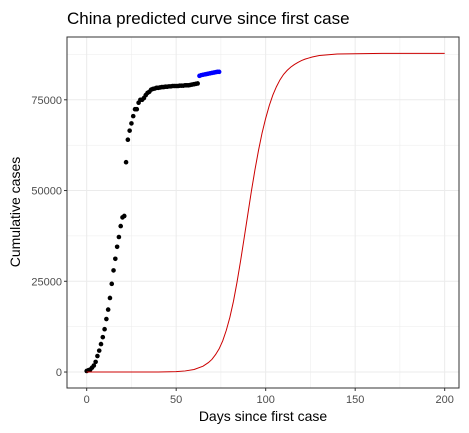  What do you see at coordinates (445, 400) in the screenshot?
I see `x-tick-label: 200` at bounding box center [445, 400].